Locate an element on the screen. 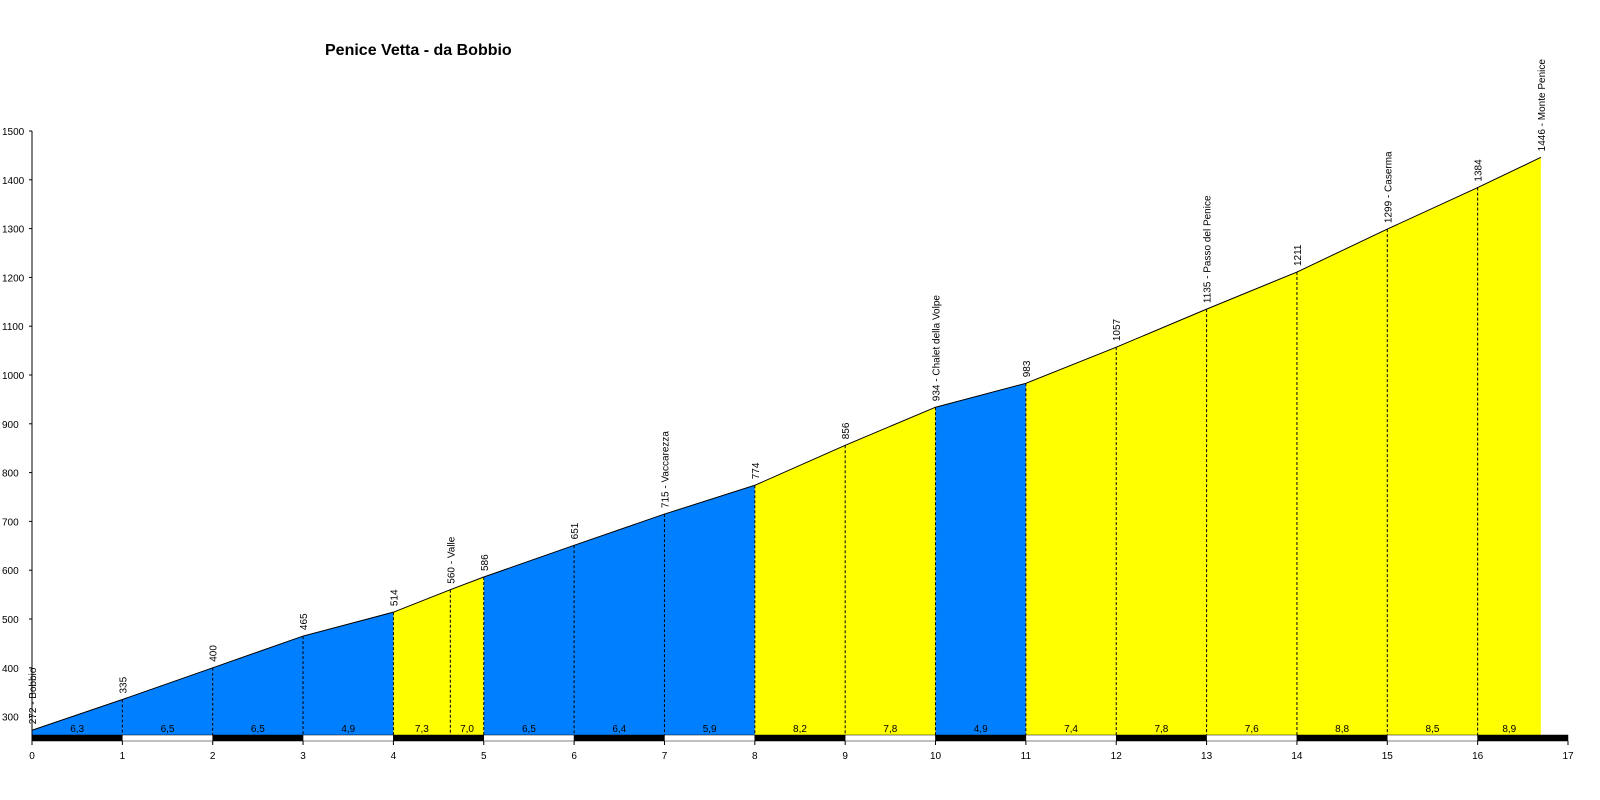 This screenshot has width=1600, height=800. point-label-1: 335 is located at coordinates (123, 684).